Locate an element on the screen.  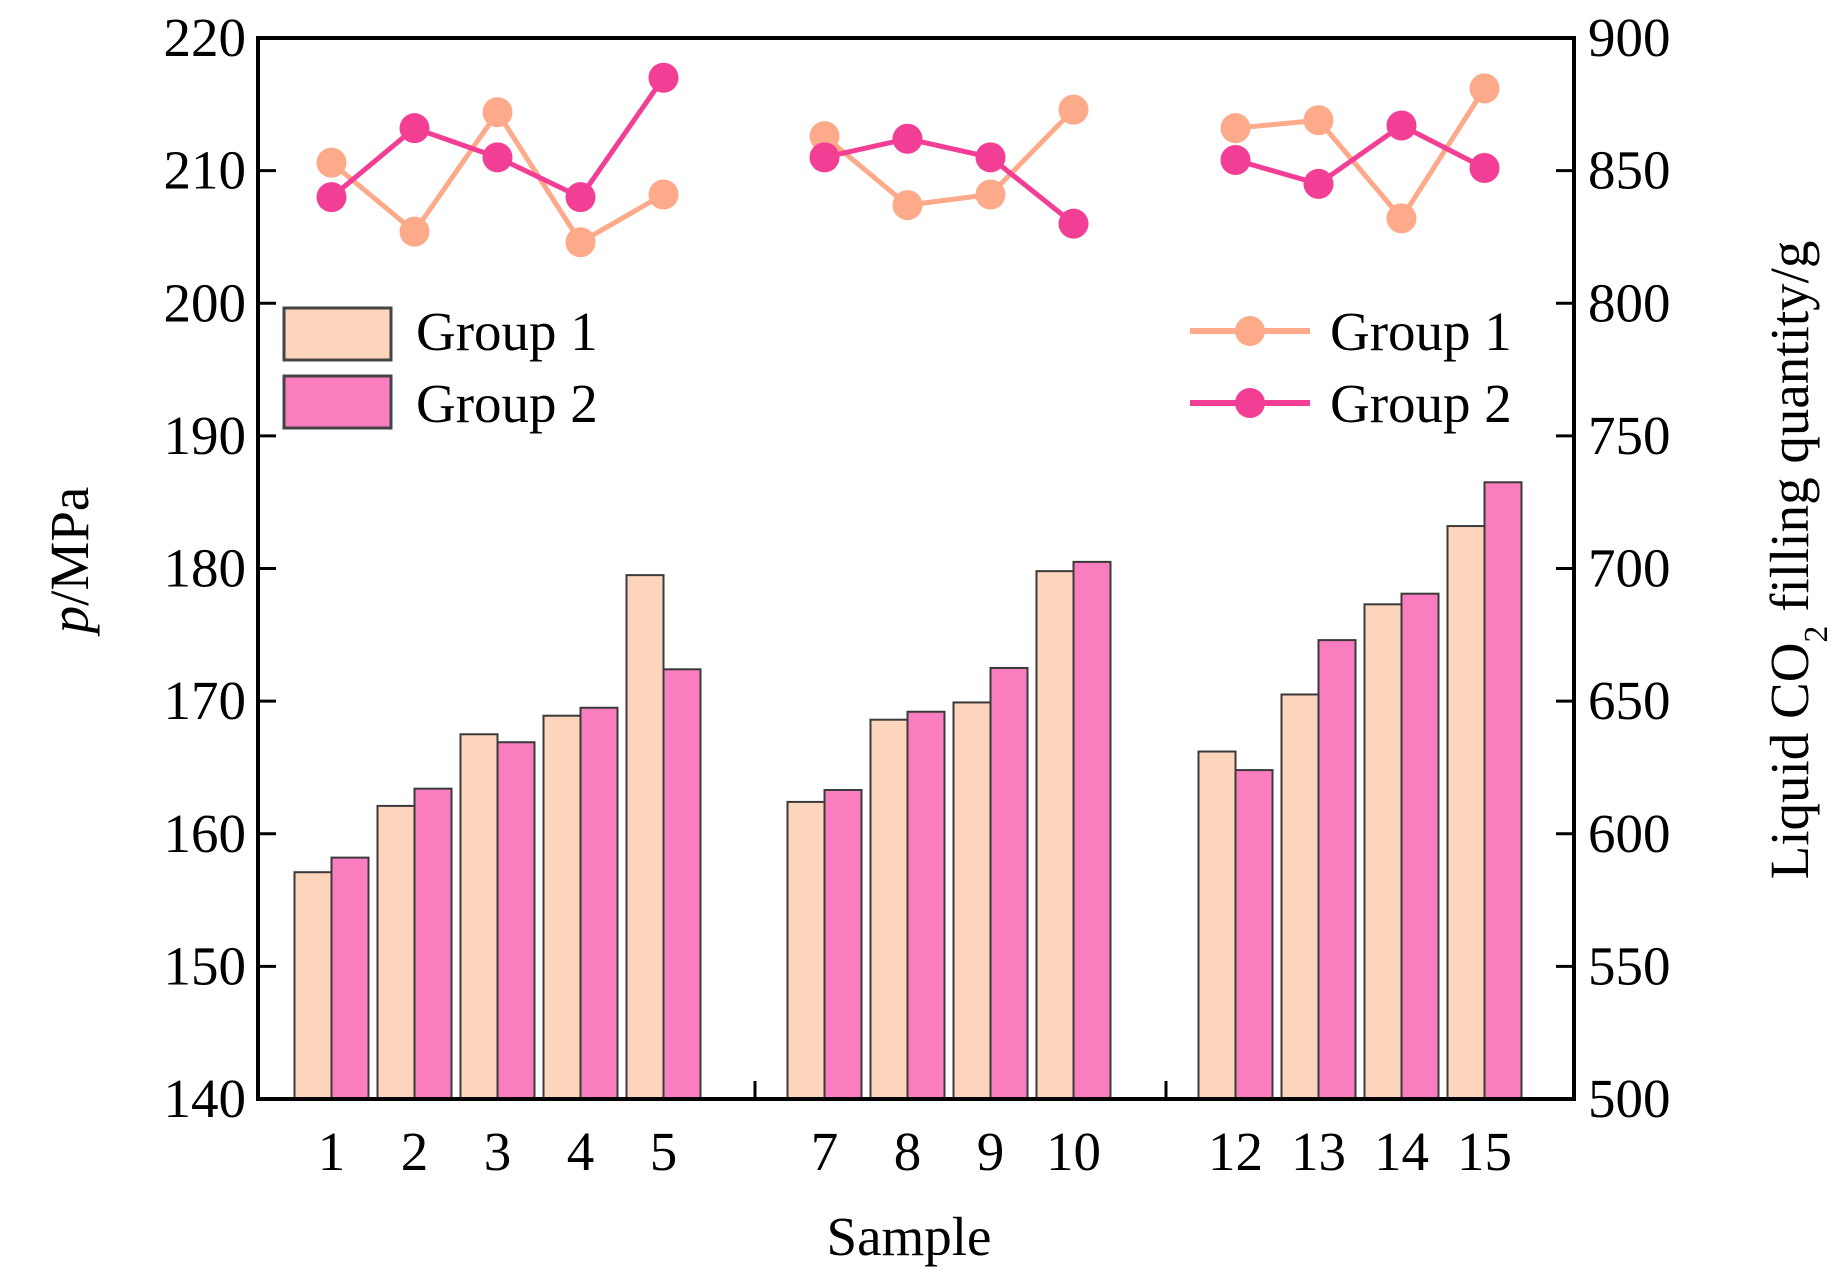
x-tick-label: 3 is located at coordinates (498, 1151).